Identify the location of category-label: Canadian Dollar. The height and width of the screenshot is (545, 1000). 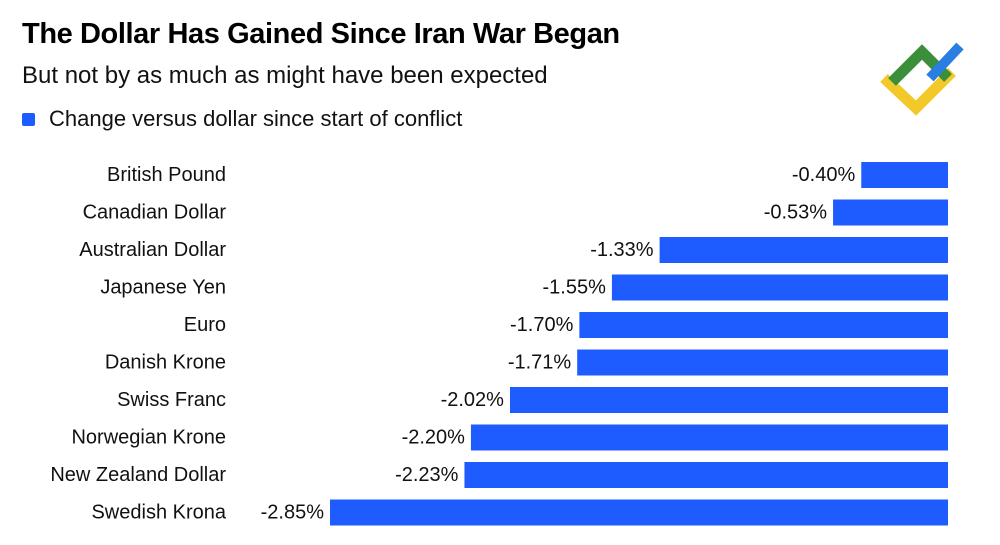
(155, 213).